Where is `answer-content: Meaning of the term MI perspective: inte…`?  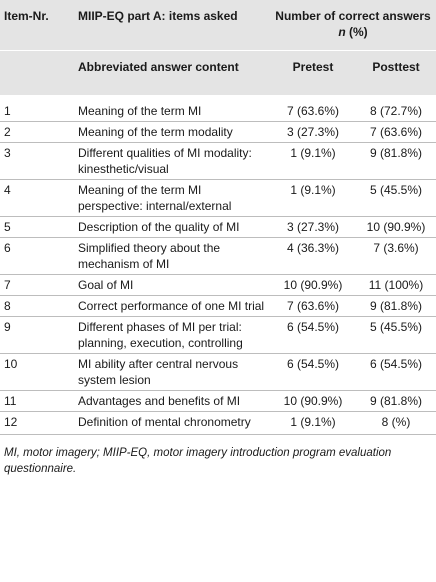 answer-content: Meaning of the term MI perspective: inte… is located at coordinates (172, 198).